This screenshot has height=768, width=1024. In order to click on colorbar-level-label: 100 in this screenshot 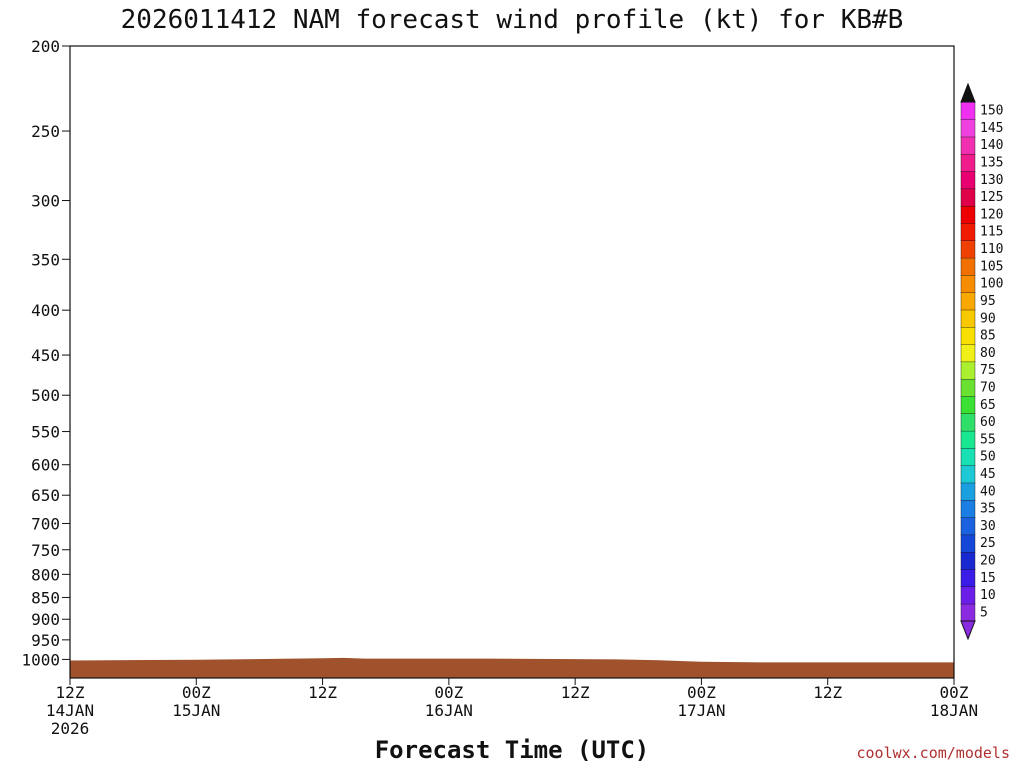, I will do `click(991, 284)`.